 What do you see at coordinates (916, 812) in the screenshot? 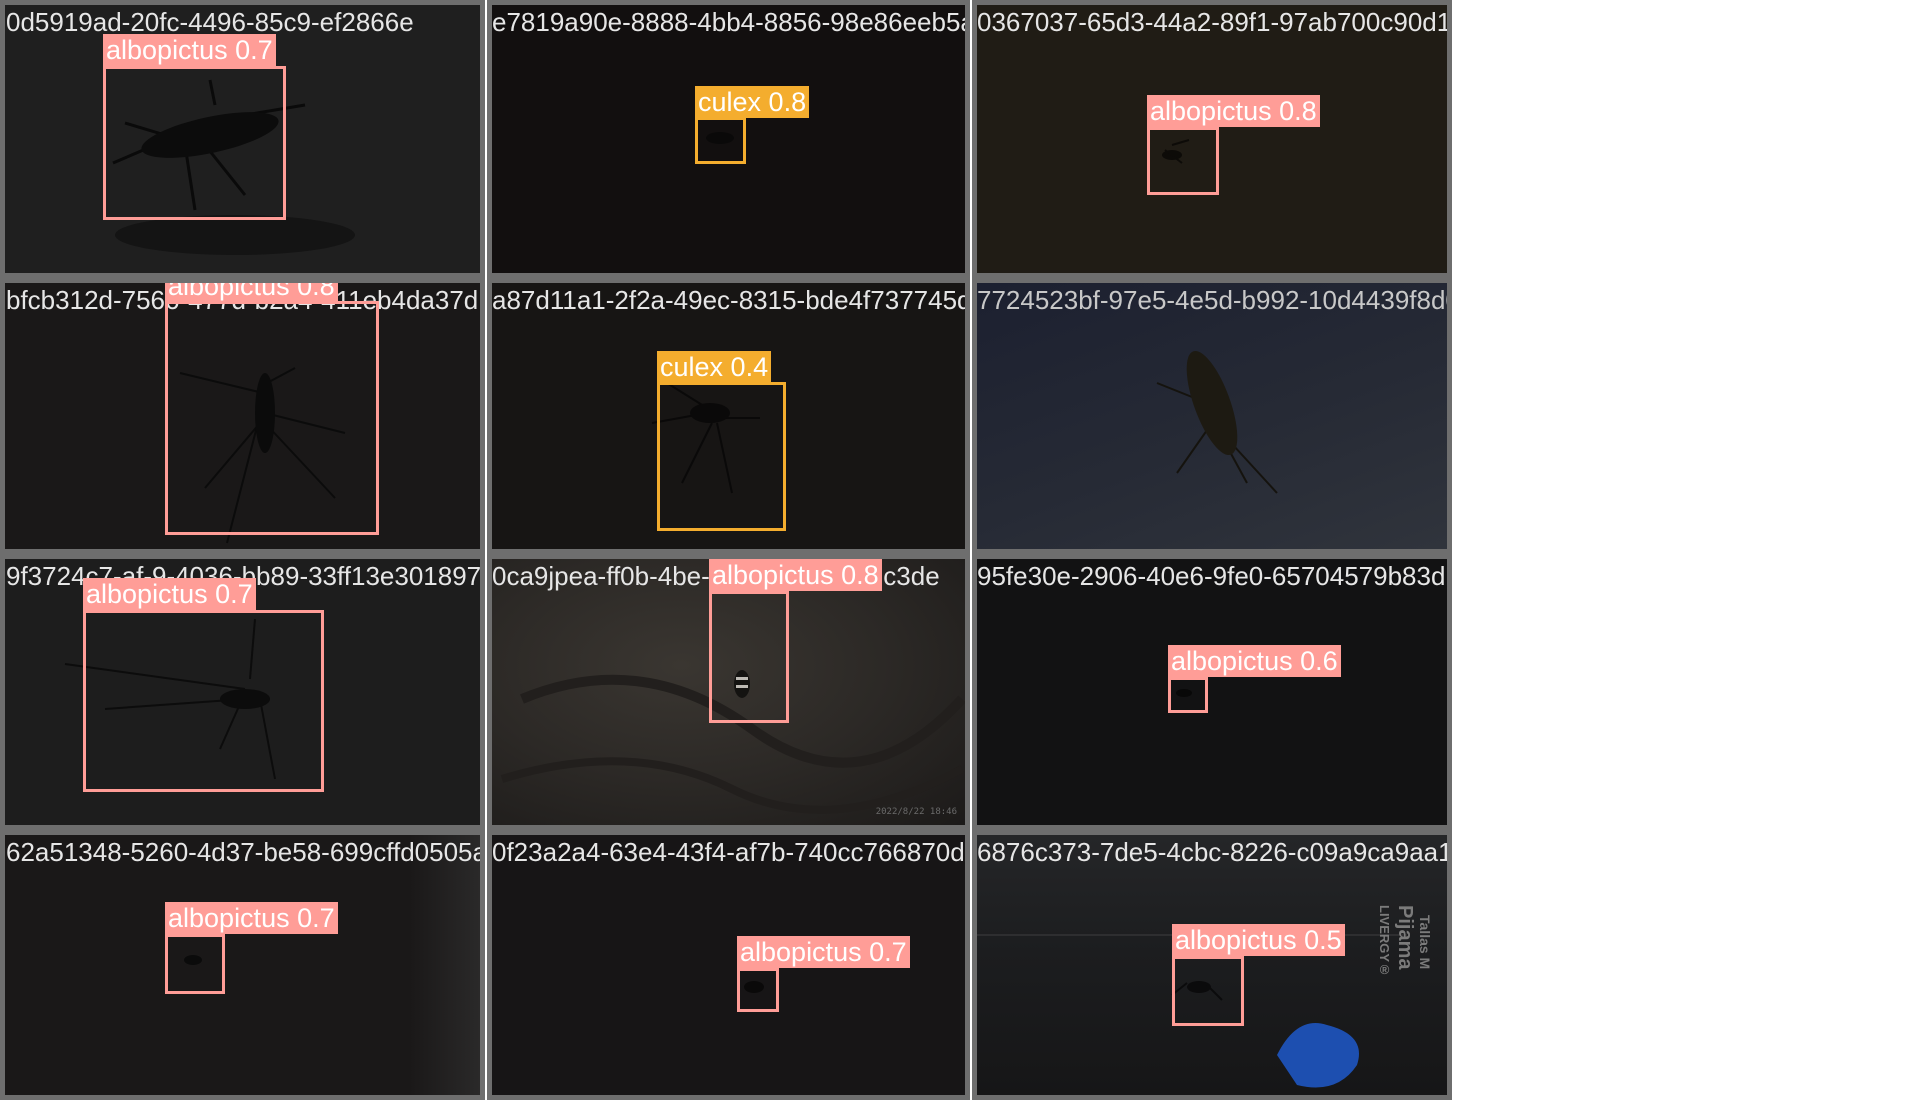
I see `photo-timestamp: 2022/8/22 18:46` at bounding box center [916, 812].